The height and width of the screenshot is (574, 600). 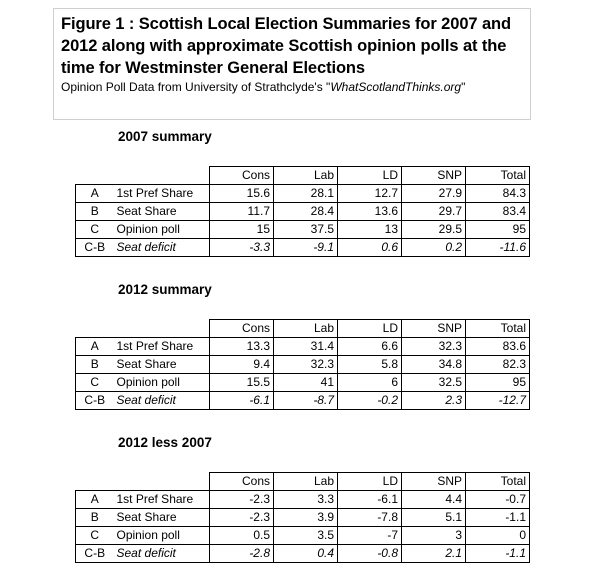 I want to click on table-row: C Opinion poll 15.5 41 6 32.5 95, so click(x=302, y=382).